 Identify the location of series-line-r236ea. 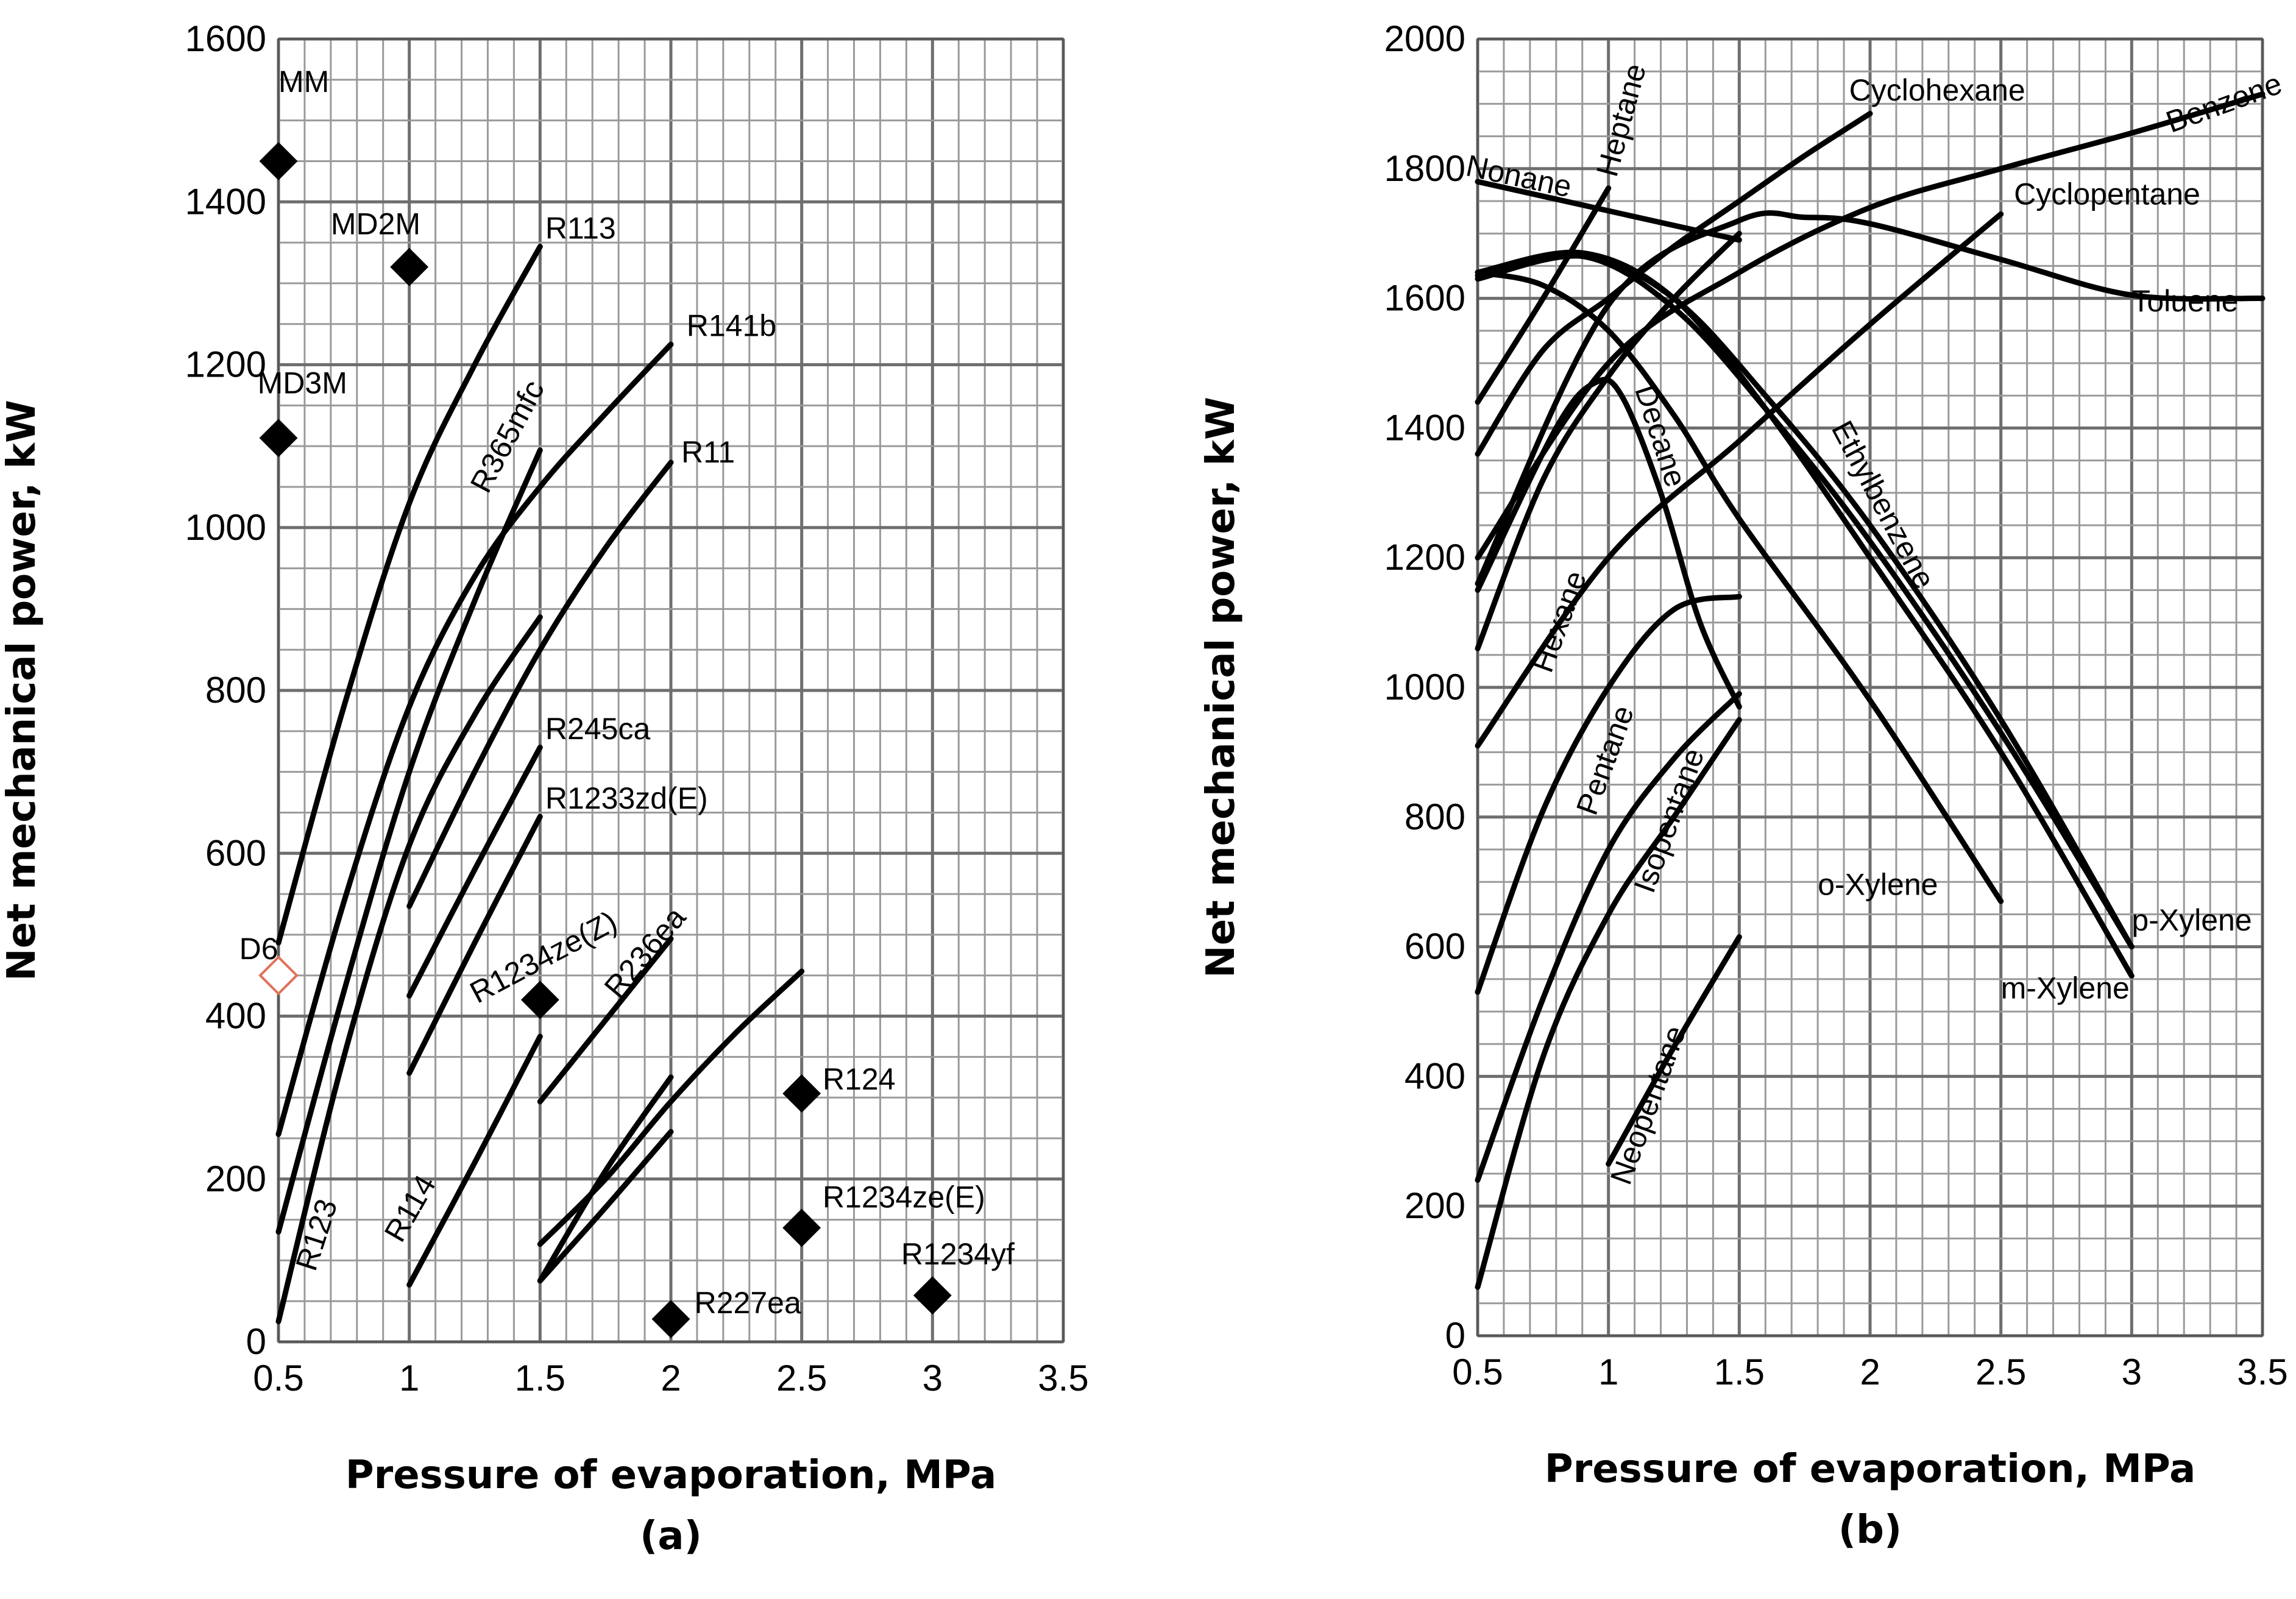
(605, 1179).